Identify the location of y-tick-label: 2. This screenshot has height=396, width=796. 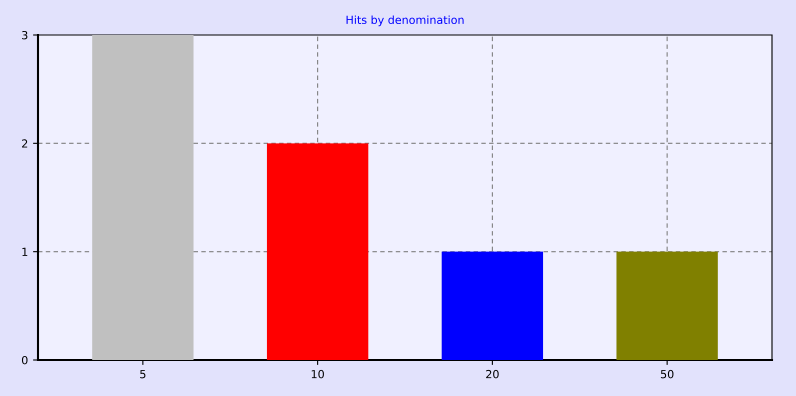
(25, 143).